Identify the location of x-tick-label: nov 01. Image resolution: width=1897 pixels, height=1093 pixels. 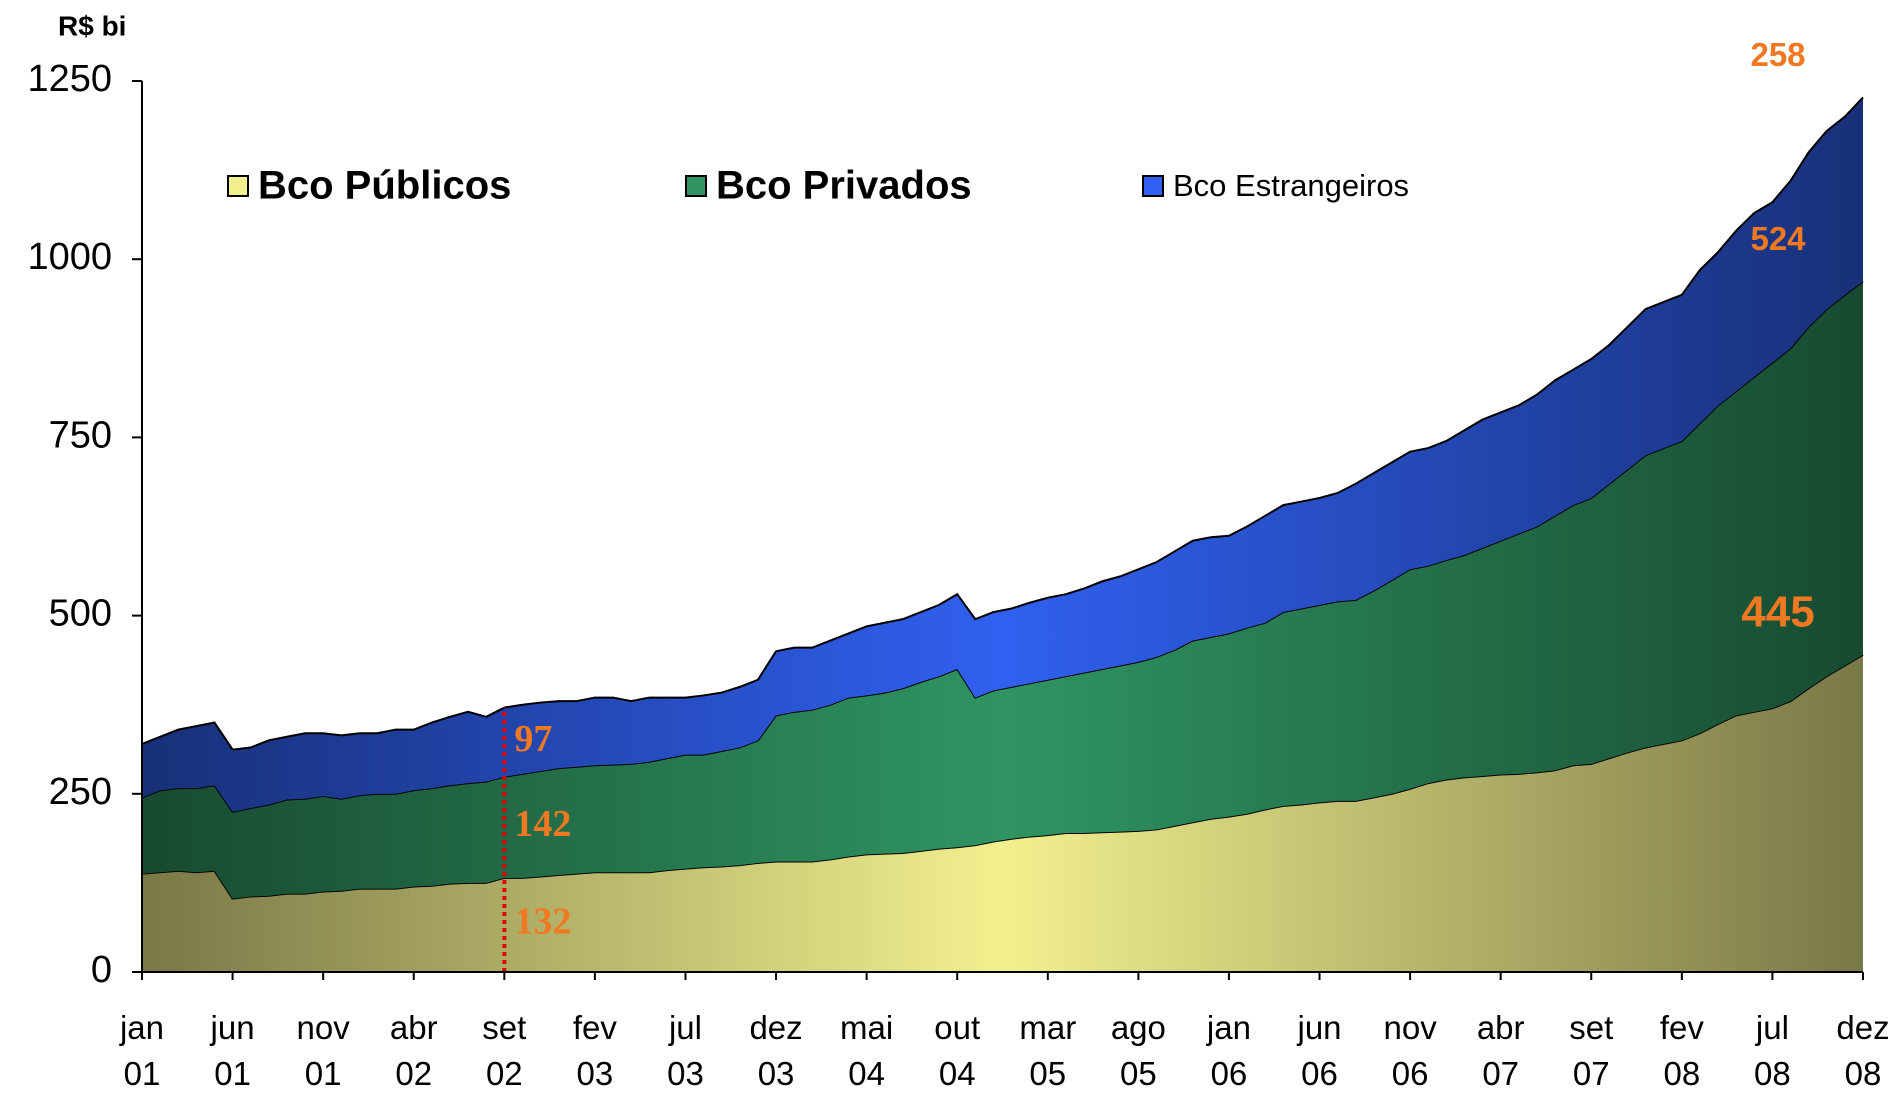
(323, 1050).